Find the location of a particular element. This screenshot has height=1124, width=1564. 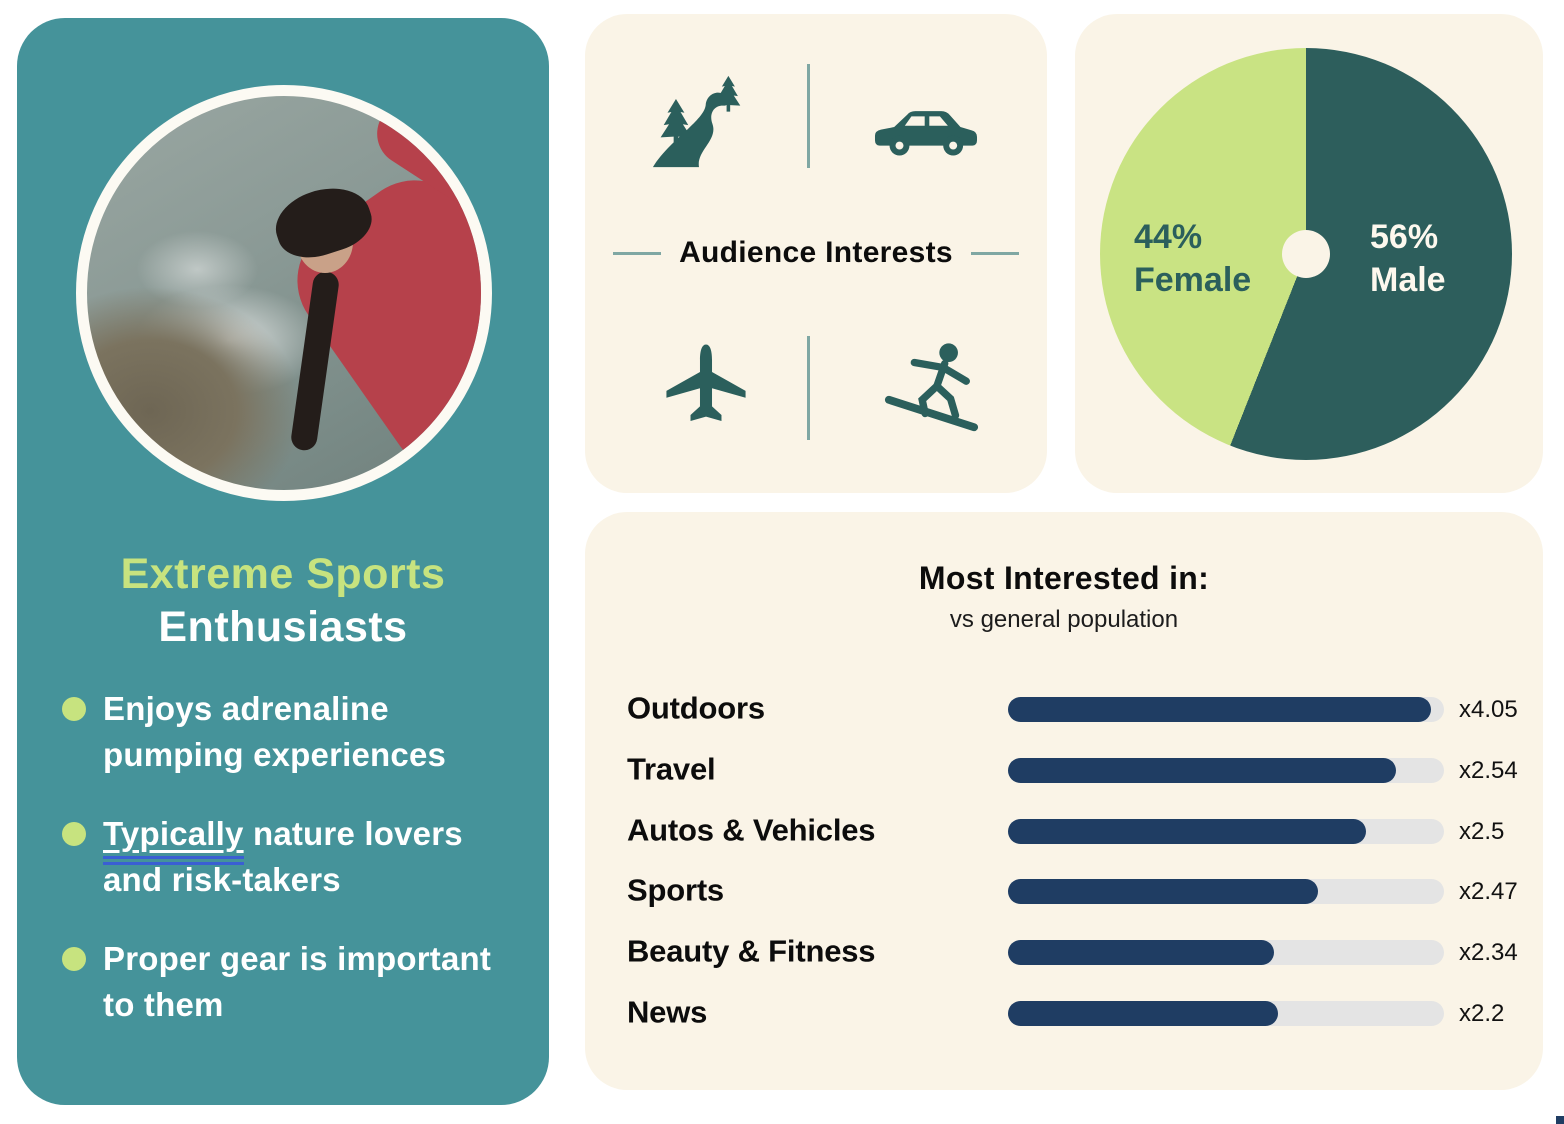

interest-label: News is located at coordinates (667, 1012).